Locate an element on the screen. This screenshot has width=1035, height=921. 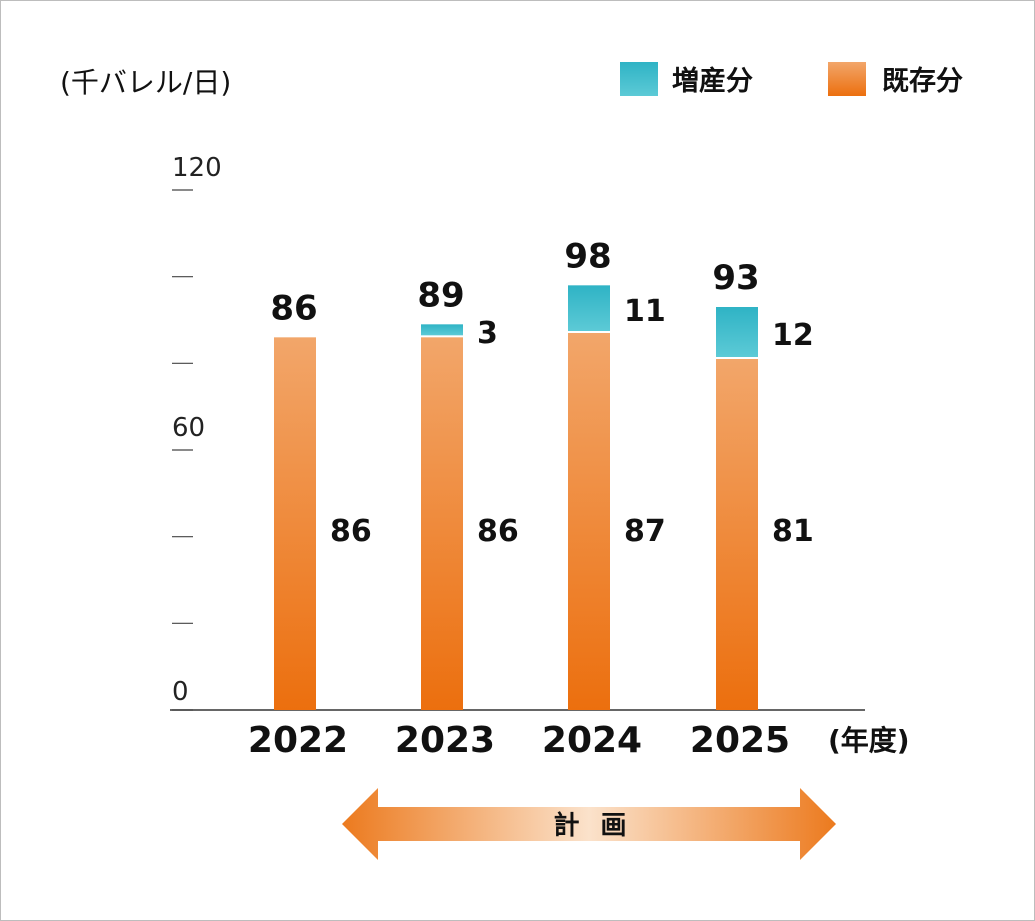
legend-label-existing: 既存分 is located at coordinates (922, 81).